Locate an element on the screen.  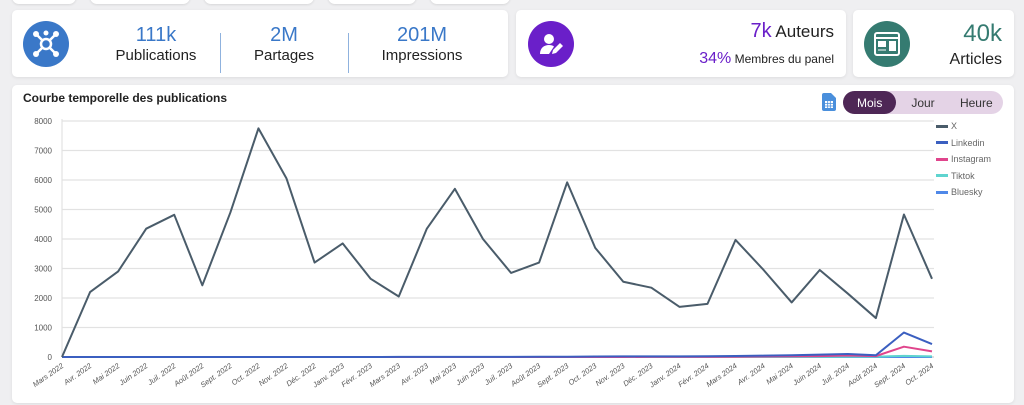
legend-item: Instagram is located at coordinates (963, 159).